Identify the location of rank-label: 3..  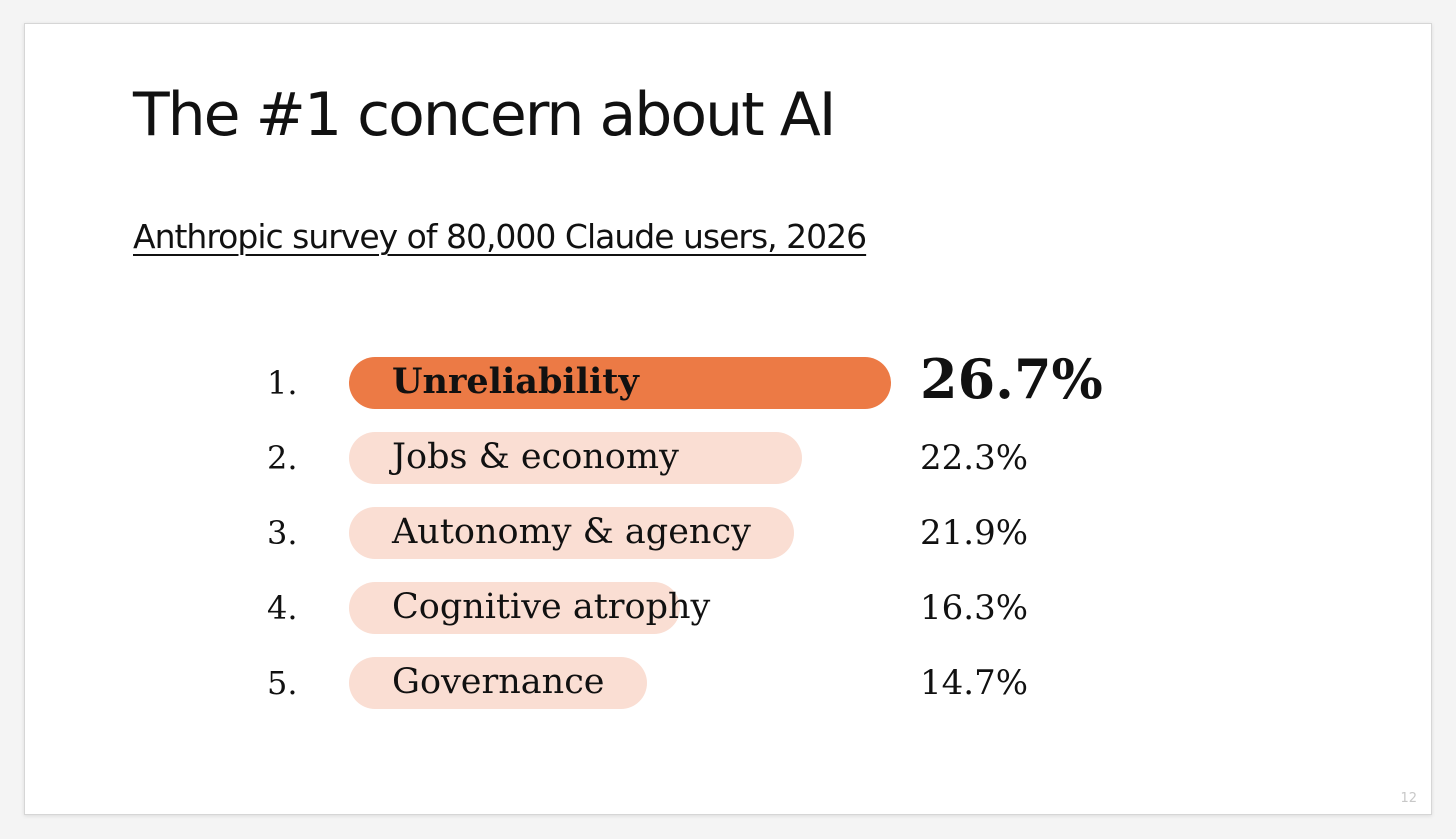
(282, 533).